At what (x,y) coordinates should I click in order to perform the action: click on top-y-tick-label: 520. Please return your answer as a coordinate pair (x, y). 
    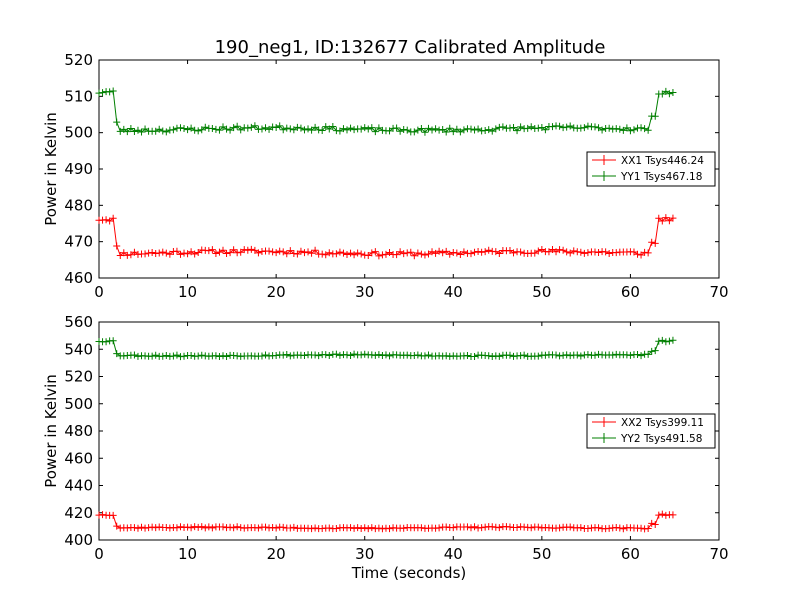
    Looking at the image, I should click on (78, 60).